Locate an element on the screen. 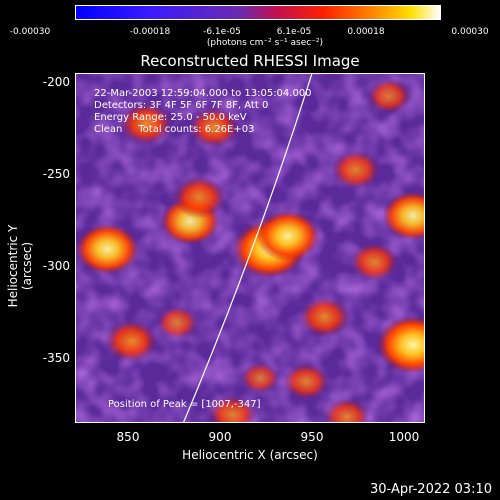 Image resolution: width=500 pixels, height=500 pixels. x-tick-label: 850 is located at coordinates (128, 437).